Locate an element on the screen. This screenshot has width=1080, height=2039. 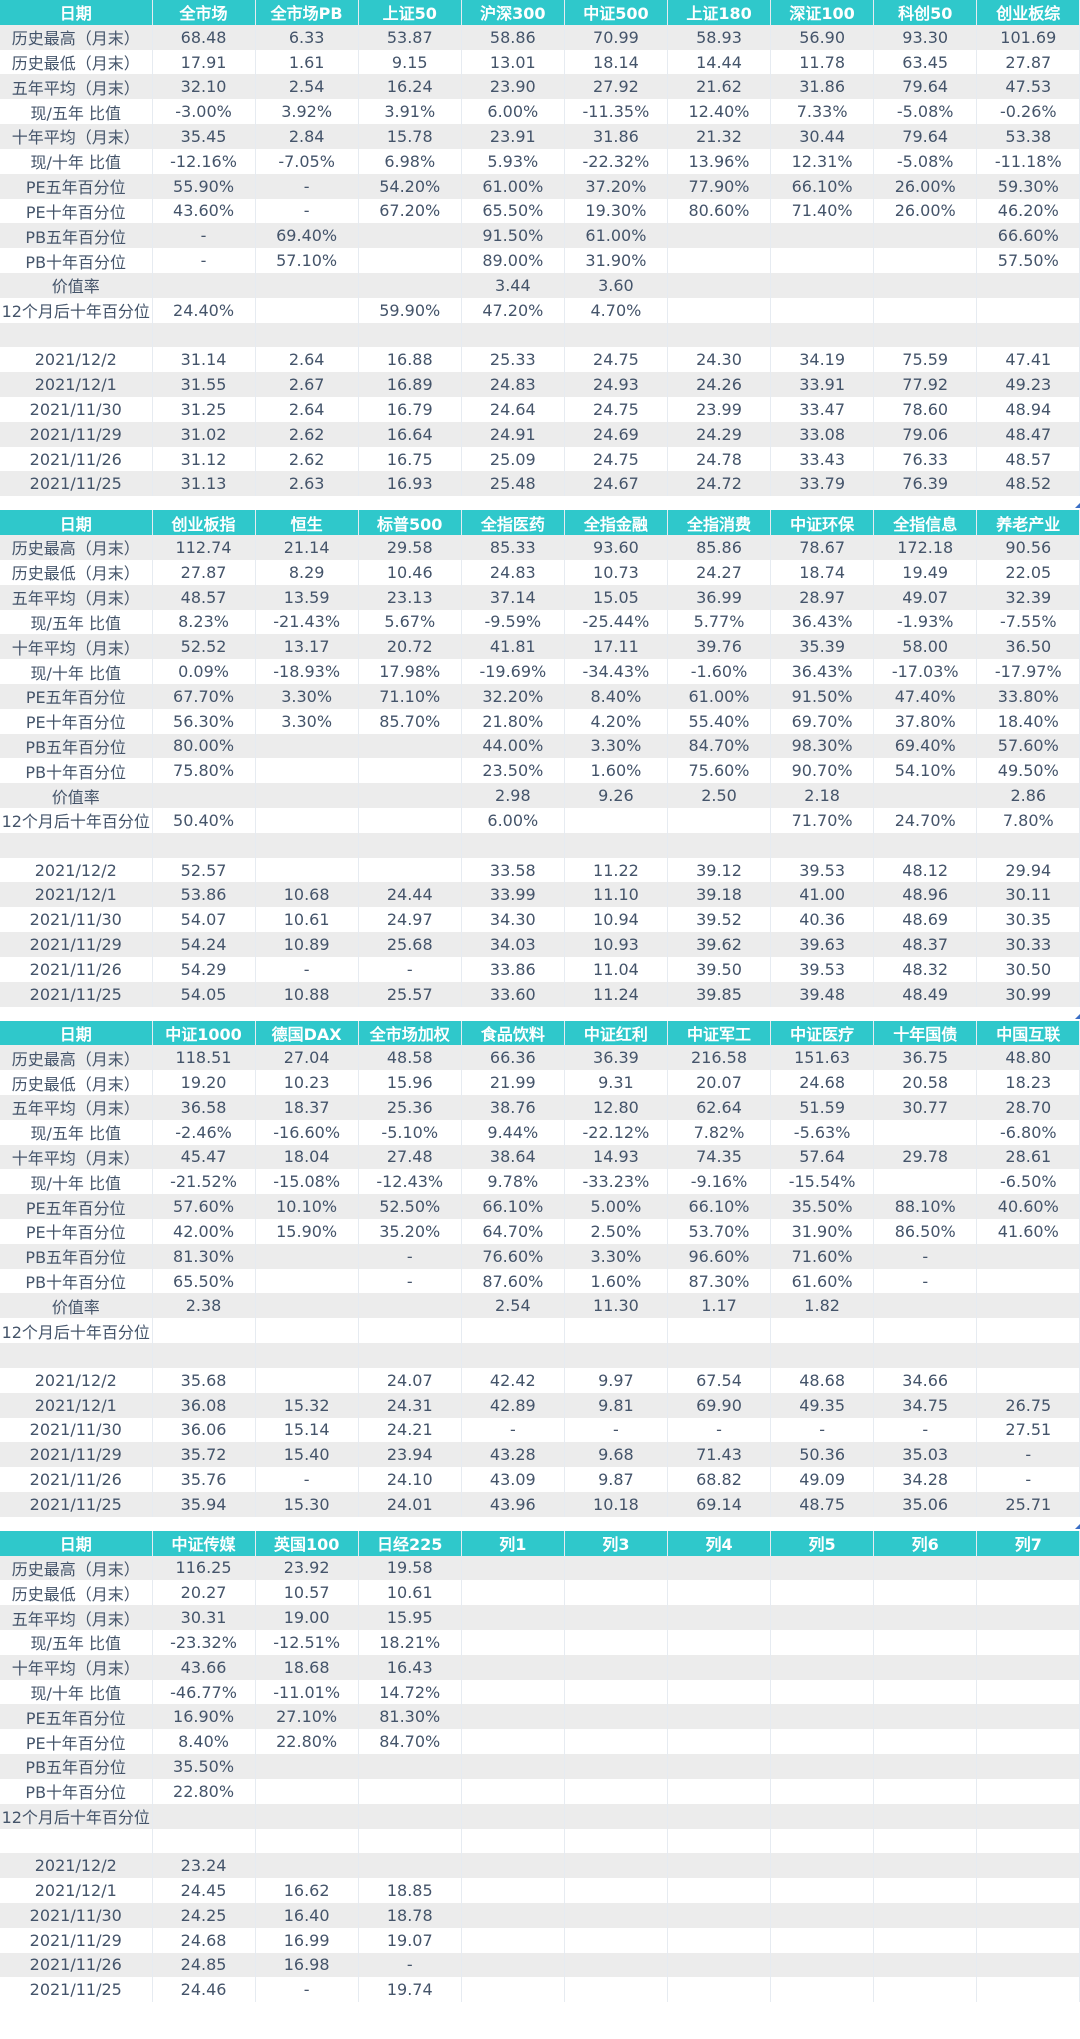
table-cell: 56.30% is located at coordinates (204, 721).